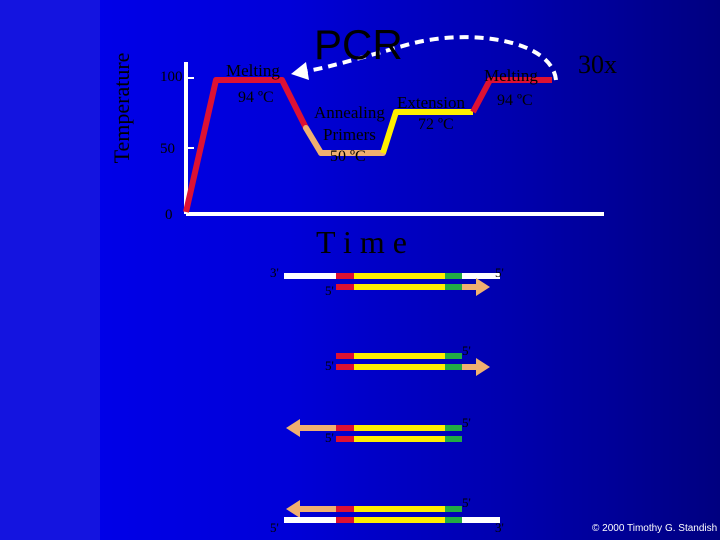 Image resolution: width=720 pixels, height=540 pixels. I want to click on melting1-label: Melting, so click(253, 70).